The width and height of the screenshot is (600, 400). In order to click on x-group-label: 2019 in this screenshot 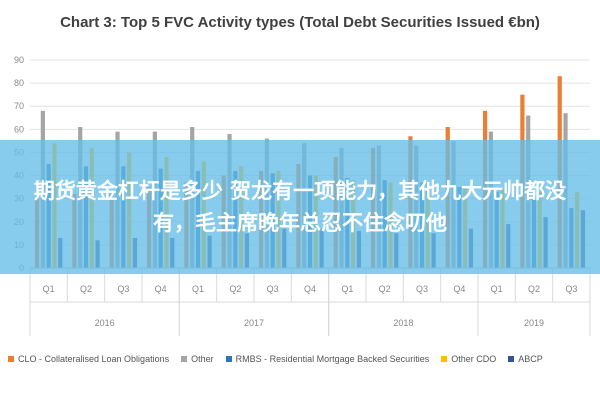, I will do `click(534, 323)`.